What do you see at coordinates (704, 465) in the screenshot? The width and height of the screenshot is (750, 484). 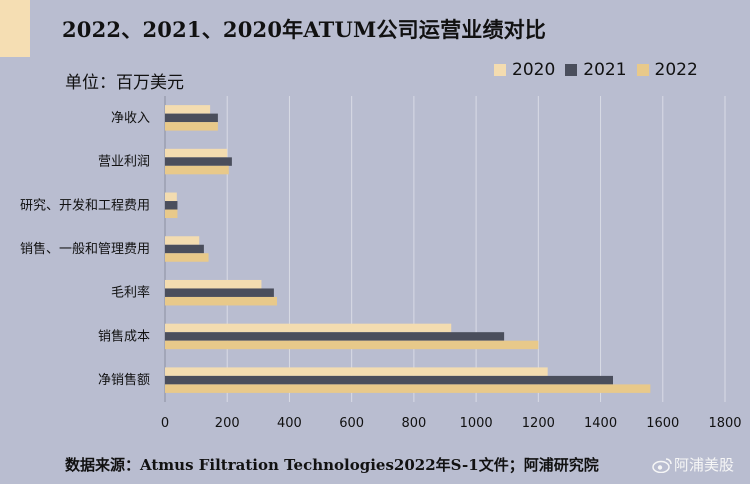 I see `watermark-text: 阿浦美股` at bounding box center [704, 465].